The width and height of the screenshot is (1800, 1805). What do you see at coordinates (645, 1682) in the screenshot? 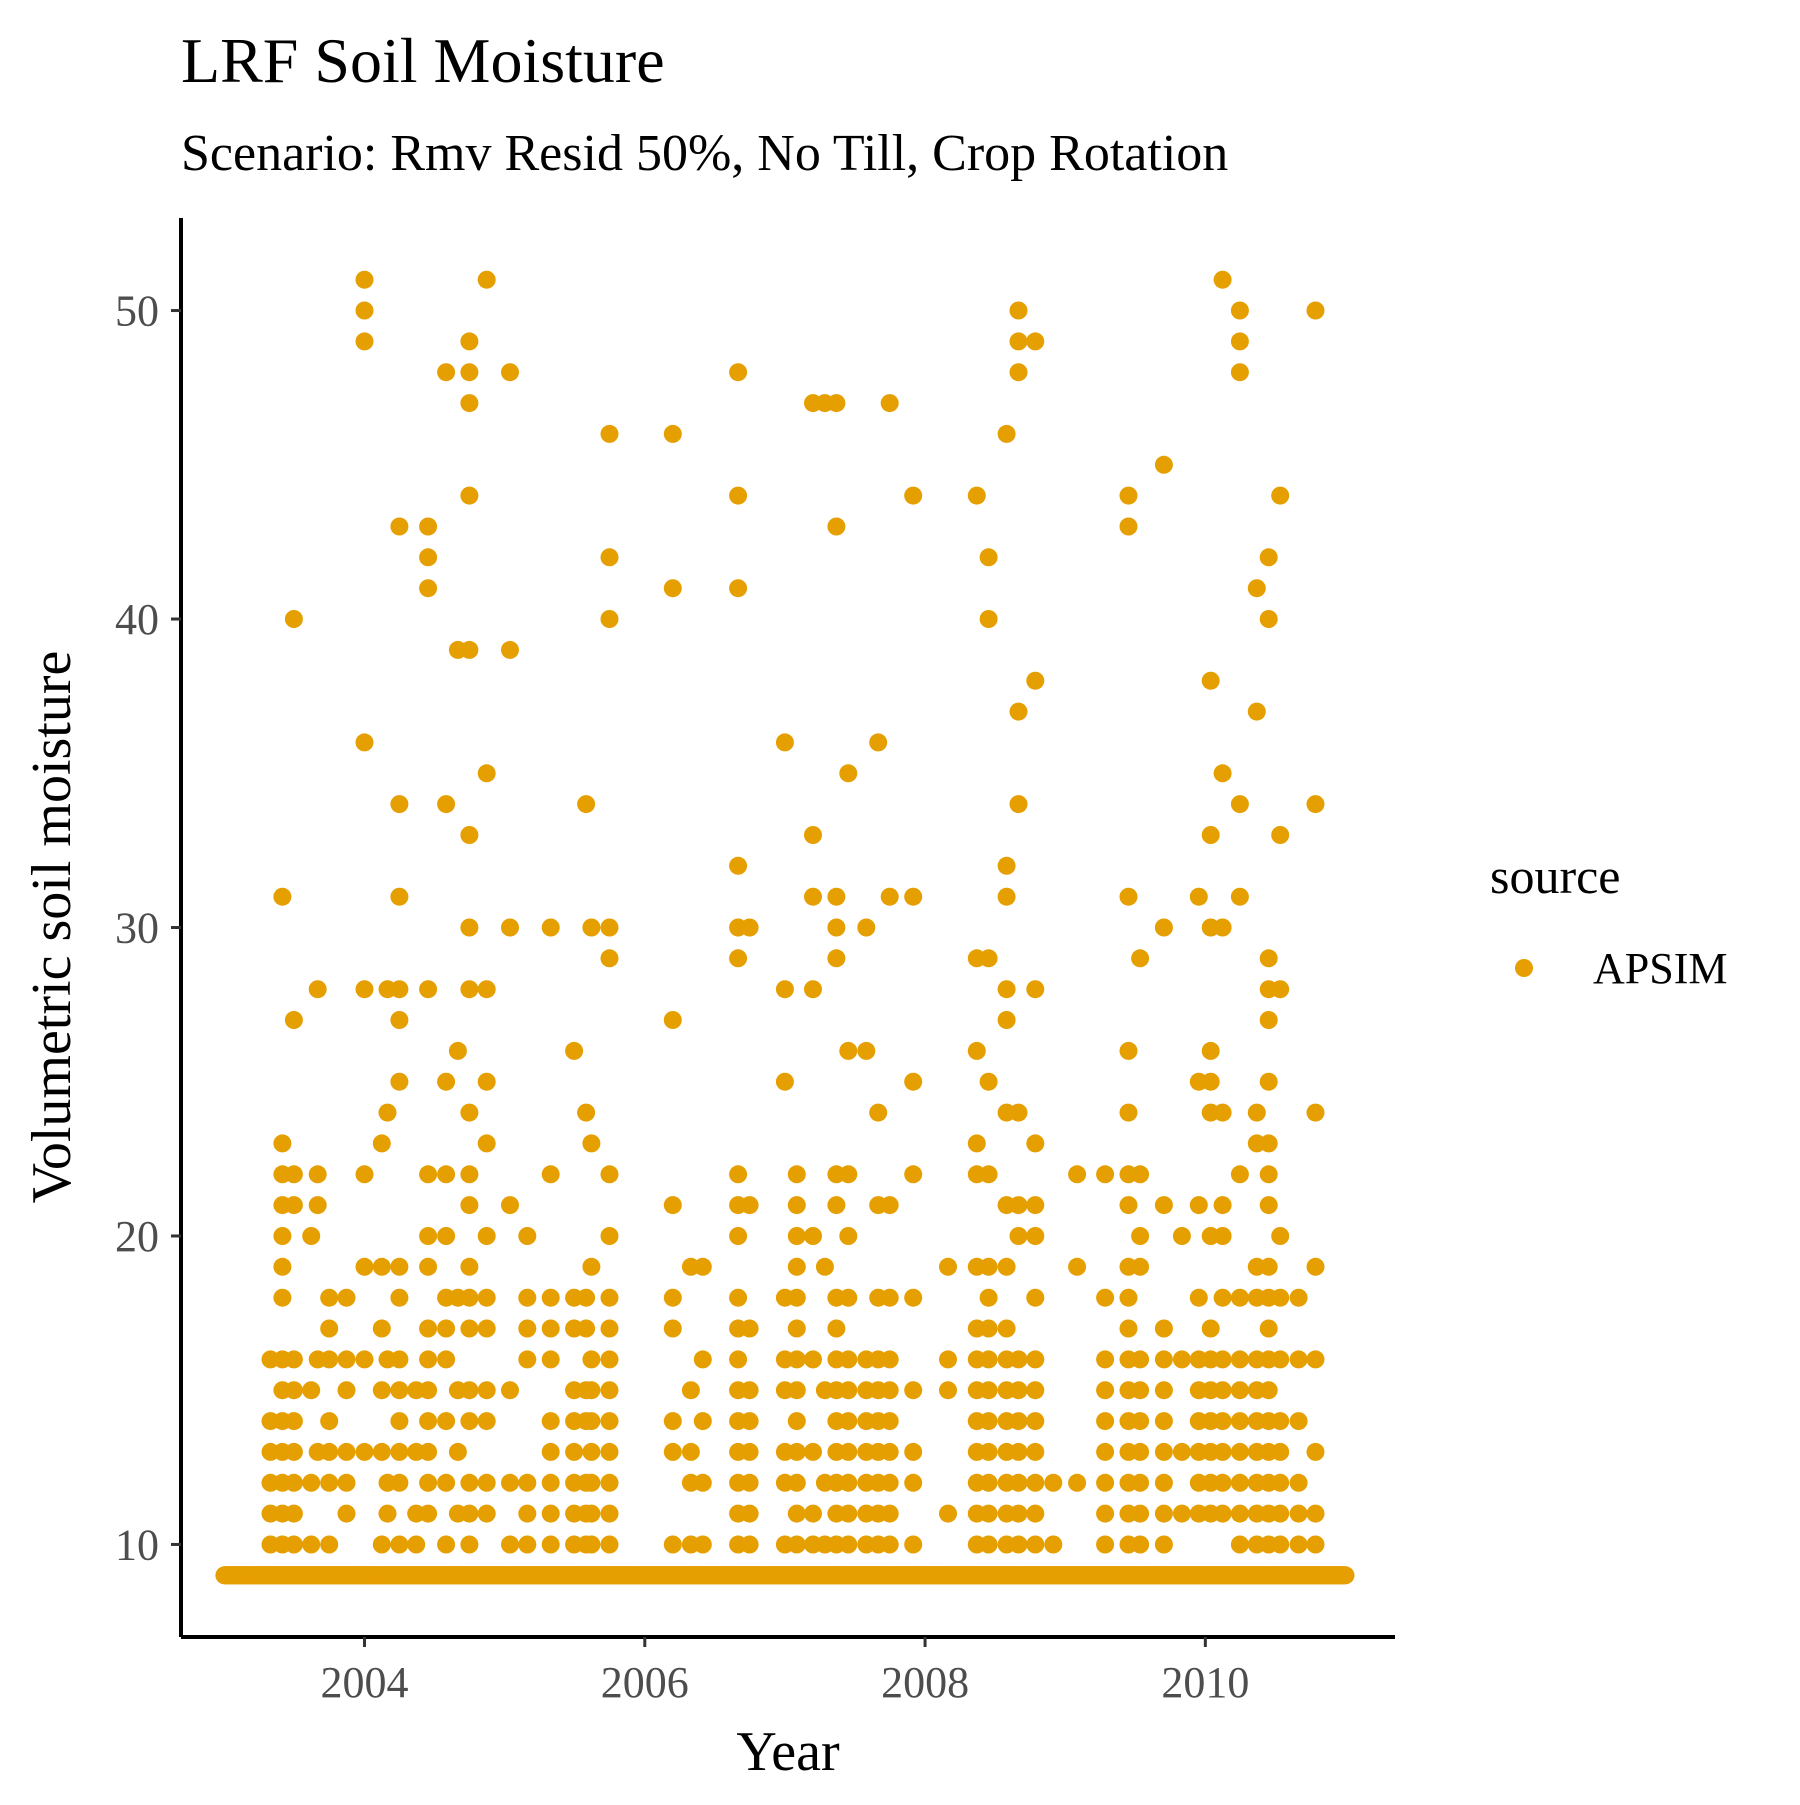
I see `x-tick-label: 2006` at bounding box center [645, 1682].